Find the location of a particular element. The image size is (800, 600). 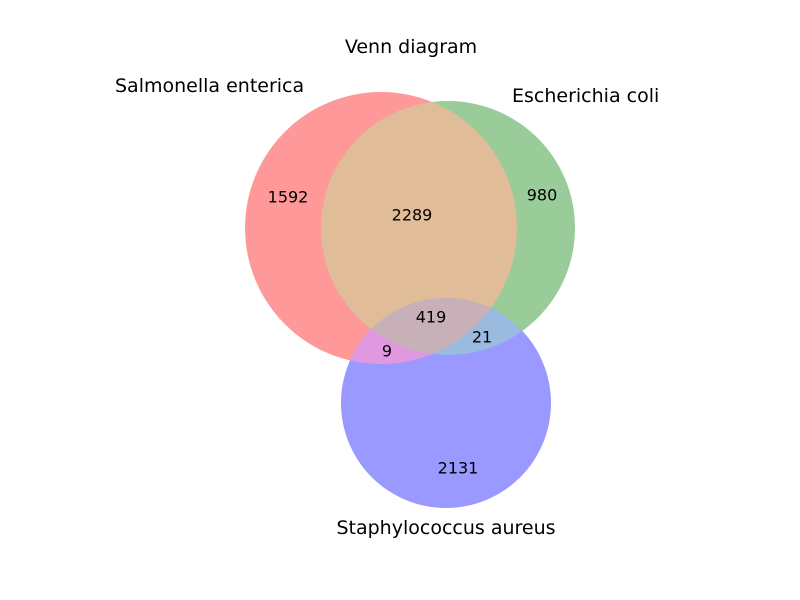

set-label-salmonella: Salmonella enterica is located at coordinates (209, 86).